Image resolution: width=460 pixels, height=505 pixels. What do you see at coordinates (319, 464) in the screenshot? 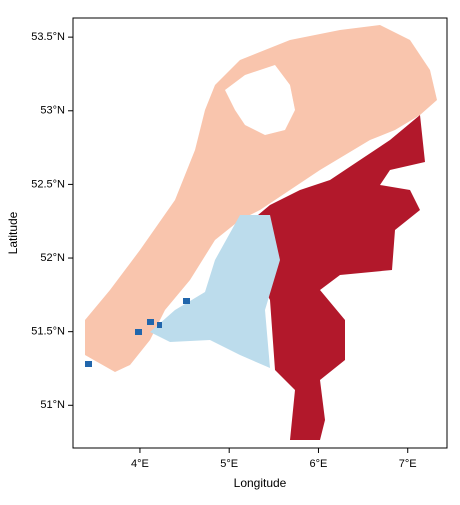
I see `x-tick-label: 6°E` at bounding box center [319, 464].